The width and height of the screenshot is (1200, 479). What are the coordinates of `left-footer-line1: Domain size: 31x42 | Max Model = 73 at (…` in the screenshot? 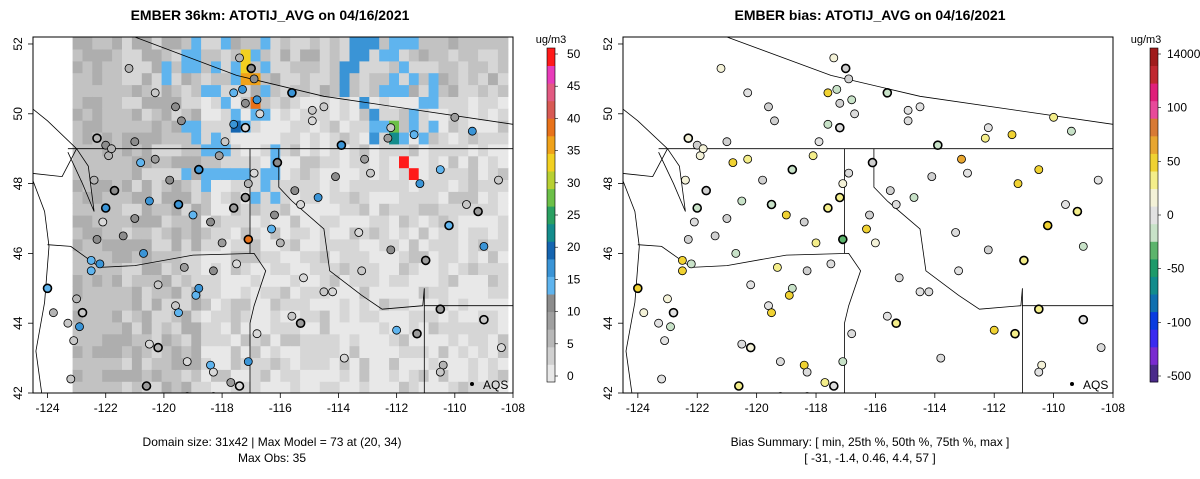 It's located at (272, 442).